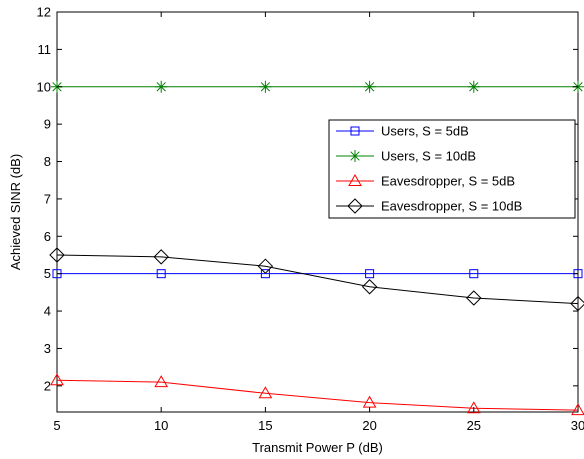 The height and width of the screenshot is (459, 584). I want to click on legend-label: Users, S = 10dB, so click(428, 156).